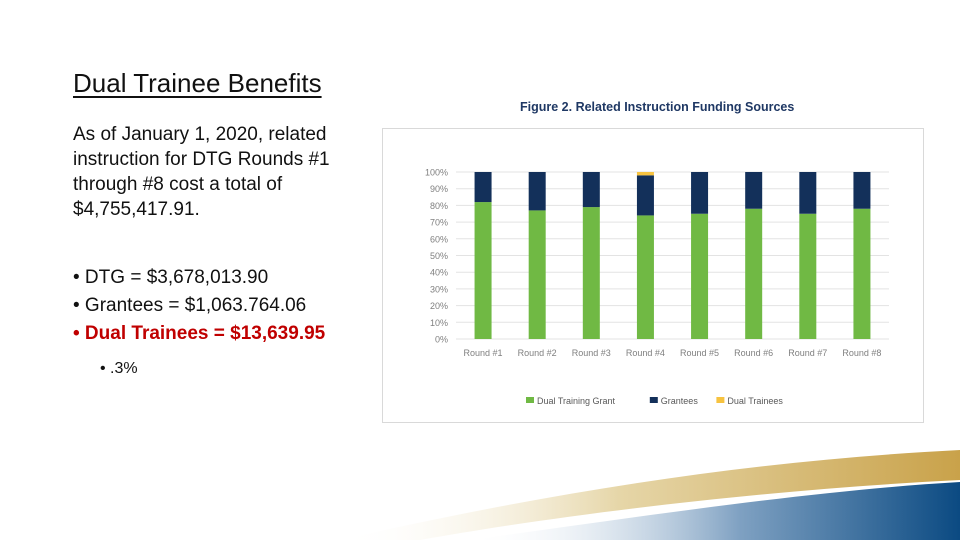  What do you see at coordinates (199, 333) in the screenshot?
I see `bullet-dual-trainees: • Dual Trainees = $13,639.95` at bounding box center [199, 333].